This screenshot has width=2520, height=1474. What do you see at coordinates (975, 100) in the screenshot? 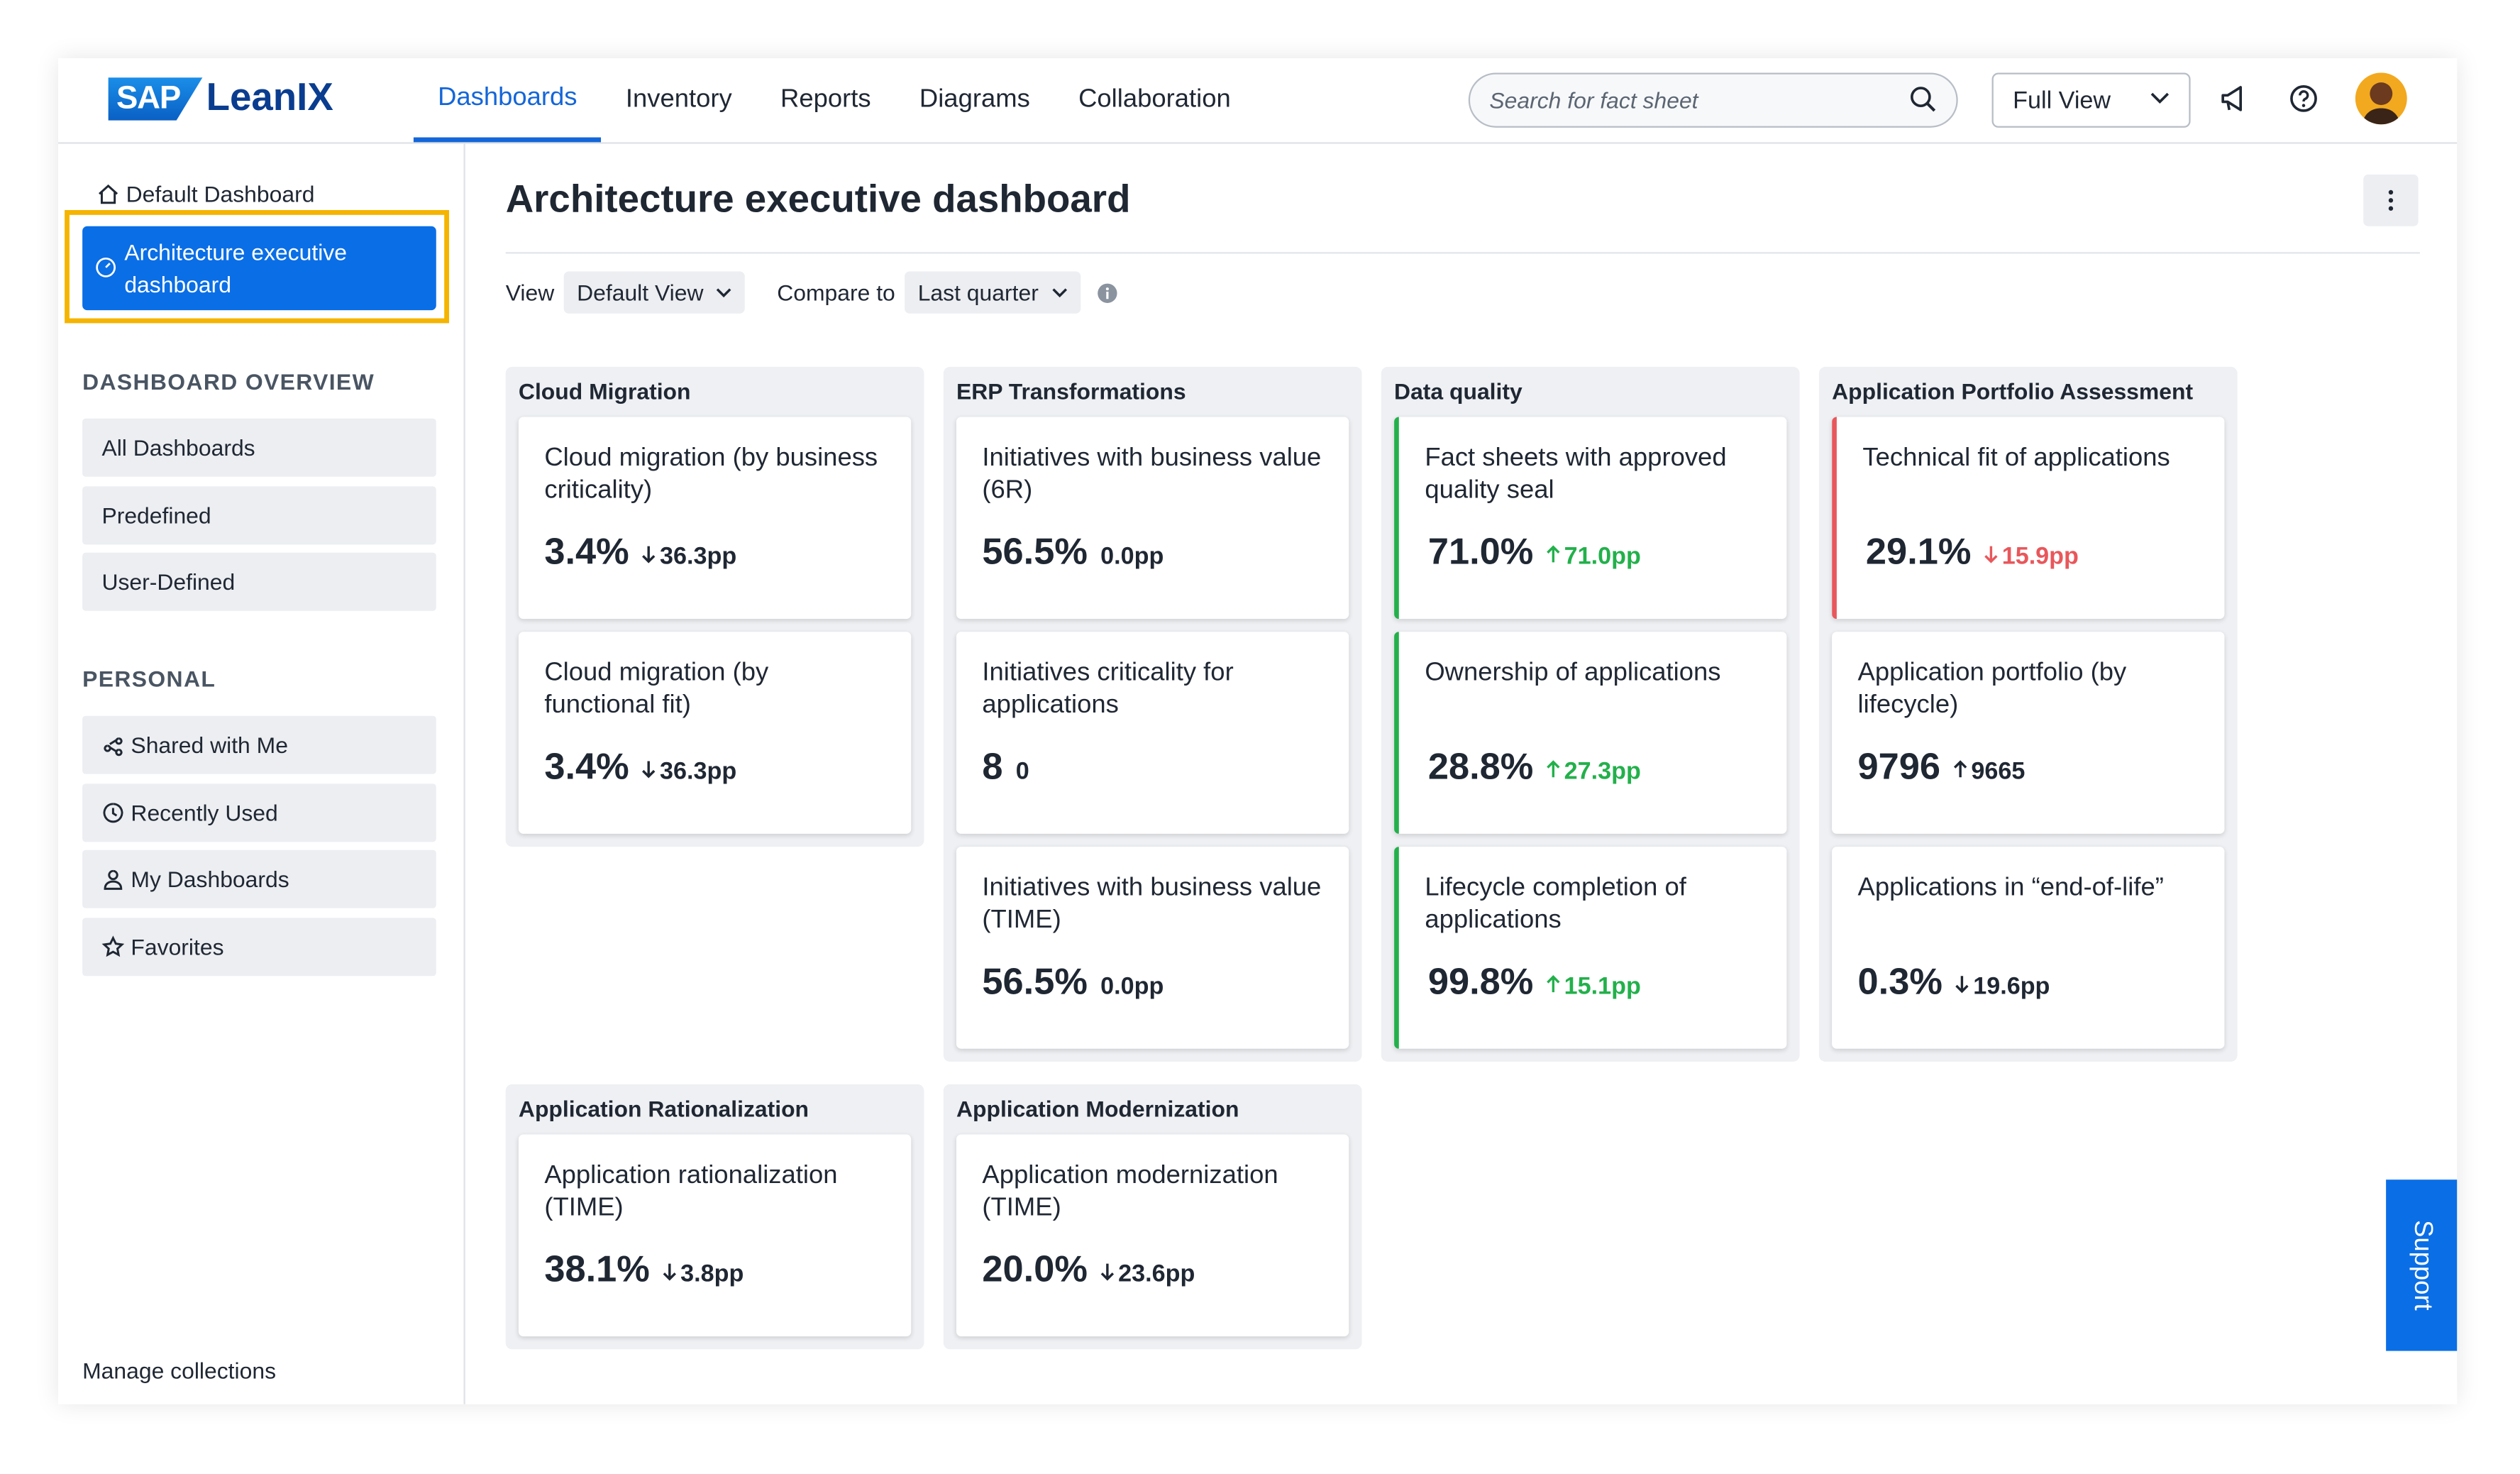
I see `nav-item: Diagrams` at bounding box center [975, 100].